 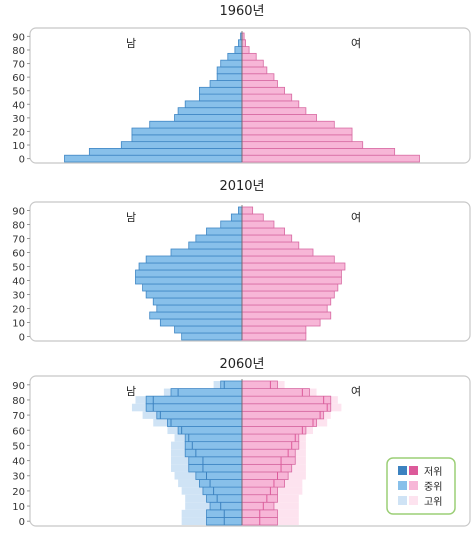 I want to click on chart-title: 1960년, so click(x=241, y=11).